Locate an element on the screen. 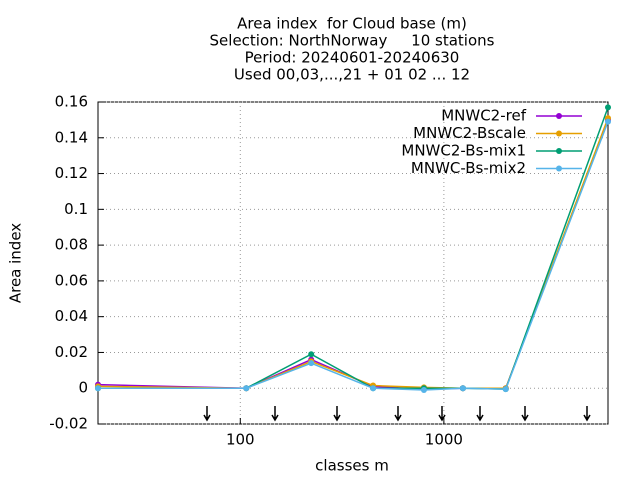  chart-title: Period: 20240601-20240630 is located at coordinates (352, 58).